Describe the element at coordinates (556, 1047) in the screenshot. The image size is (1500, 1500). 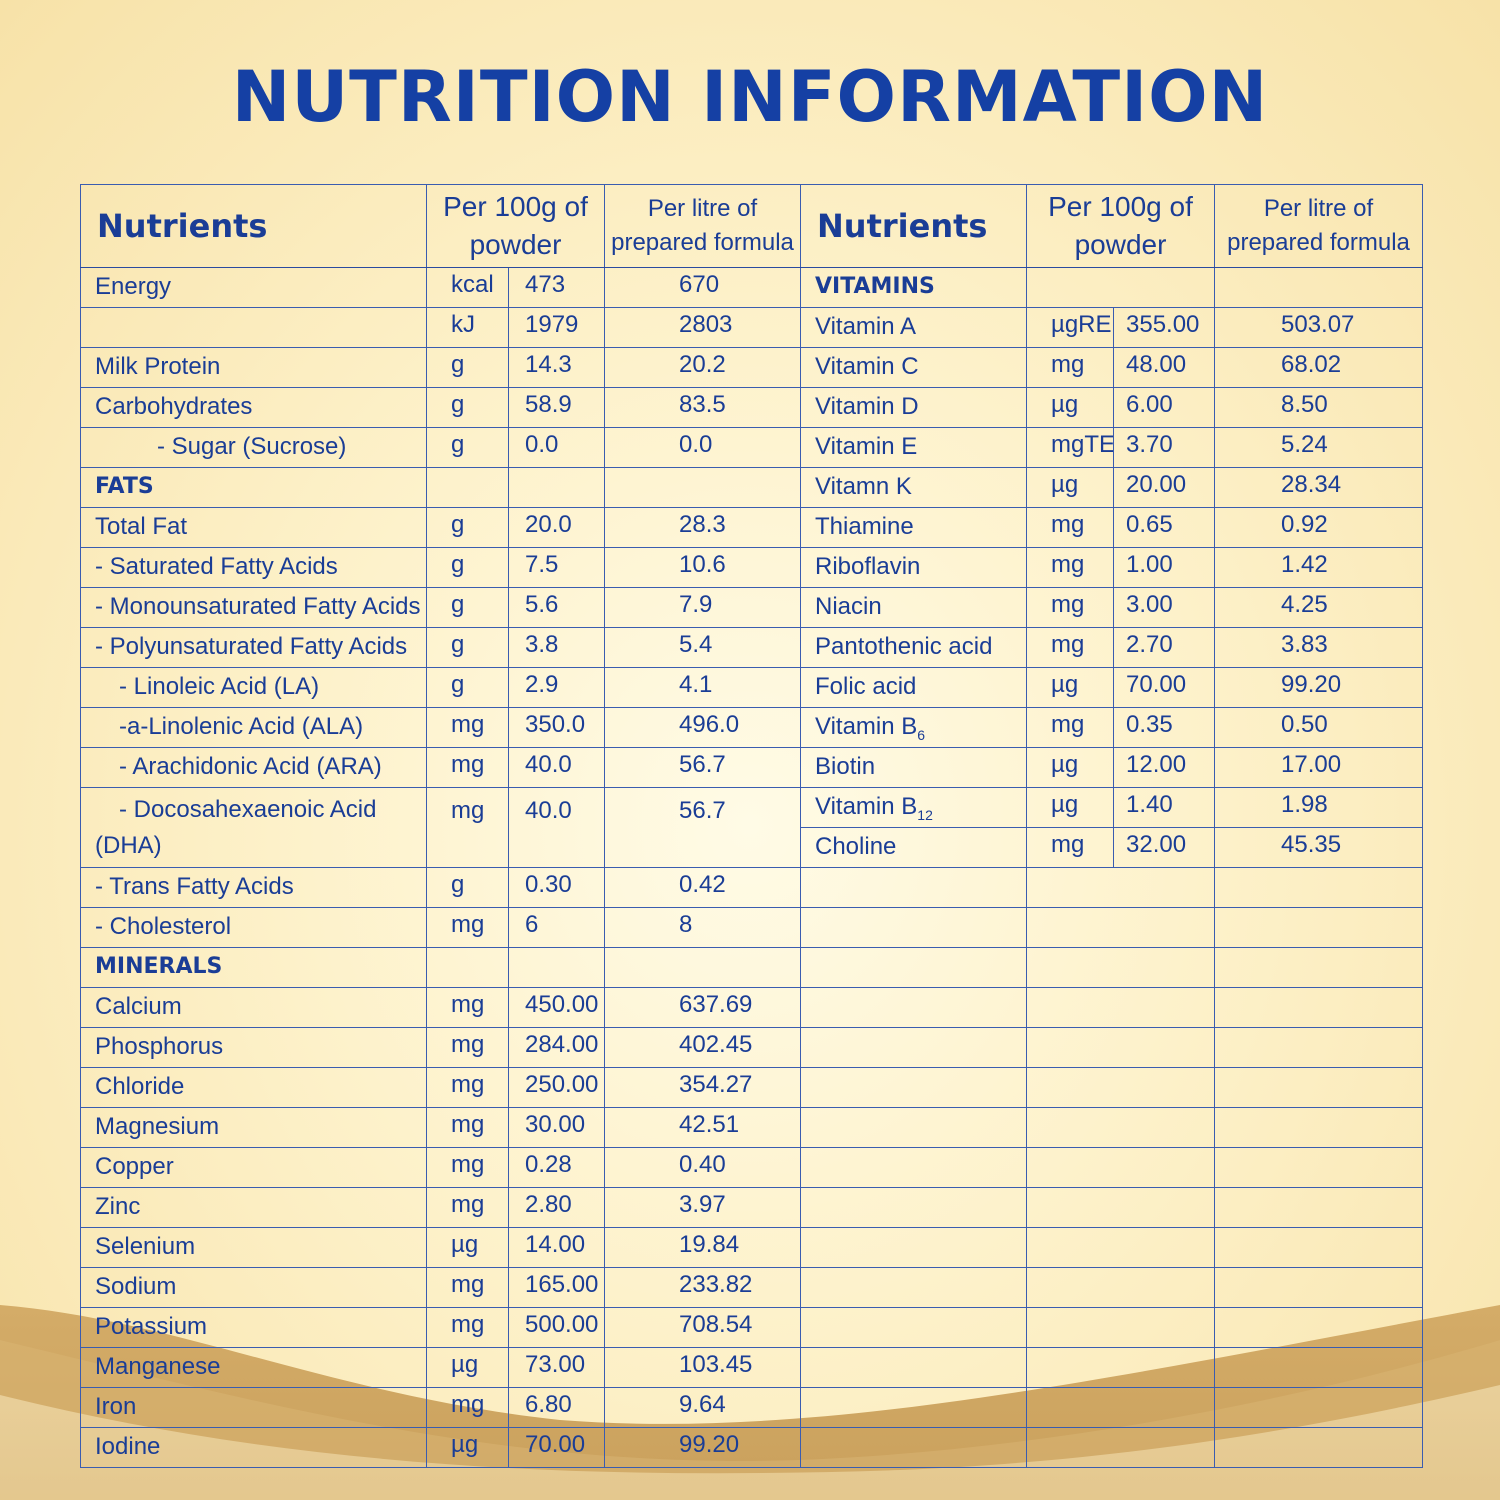
I see `mineral-per100: 284.00` at that location.